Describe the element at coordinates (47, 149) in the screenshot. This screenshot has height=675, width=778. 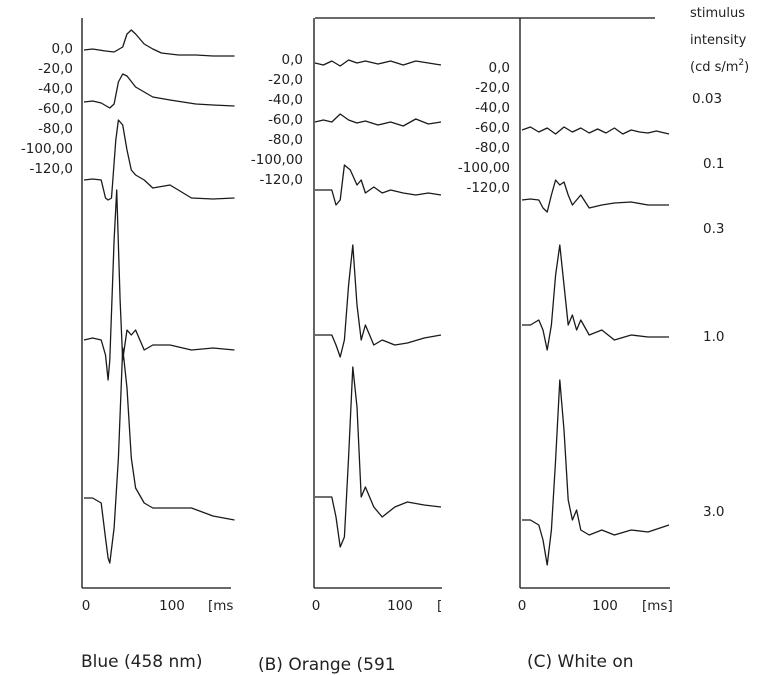
I see `panel-a-amplitude-label: -100,00` at that location.